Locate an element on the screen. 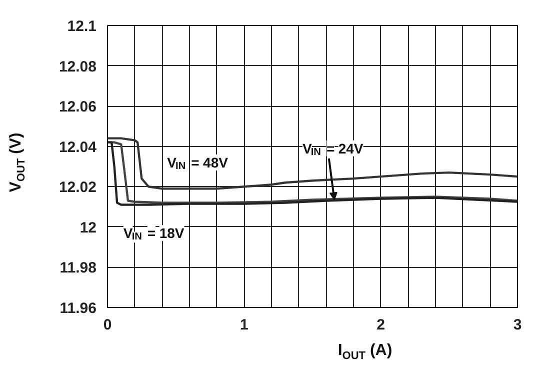 The height and width of the screenshot is (370, 556). x-tick-label: 0 is located at coordinates (107, 325).